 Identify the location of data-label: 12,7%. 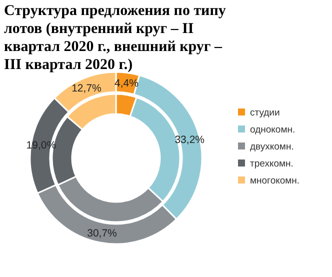
(87, 88).